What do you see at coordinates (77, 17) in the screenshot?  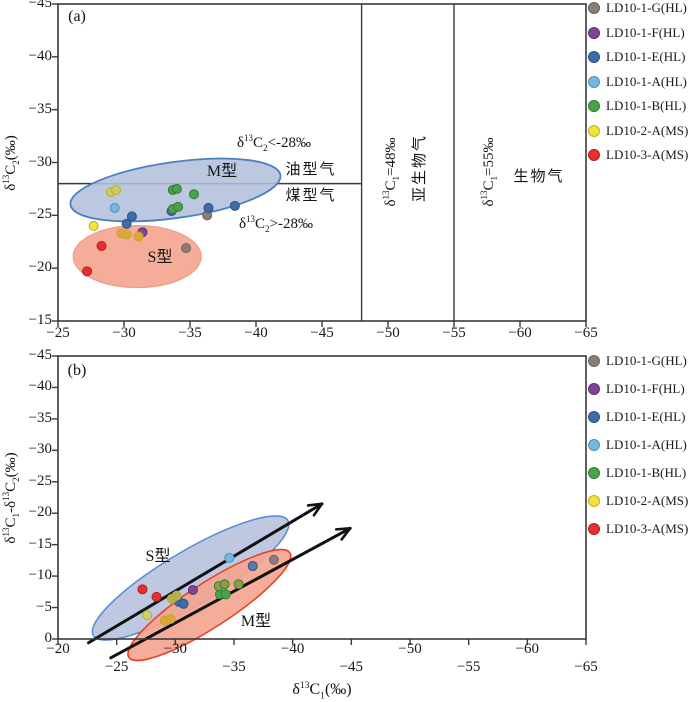 I see `panel-a-tag: (a)` at bounding box center [77, 17].